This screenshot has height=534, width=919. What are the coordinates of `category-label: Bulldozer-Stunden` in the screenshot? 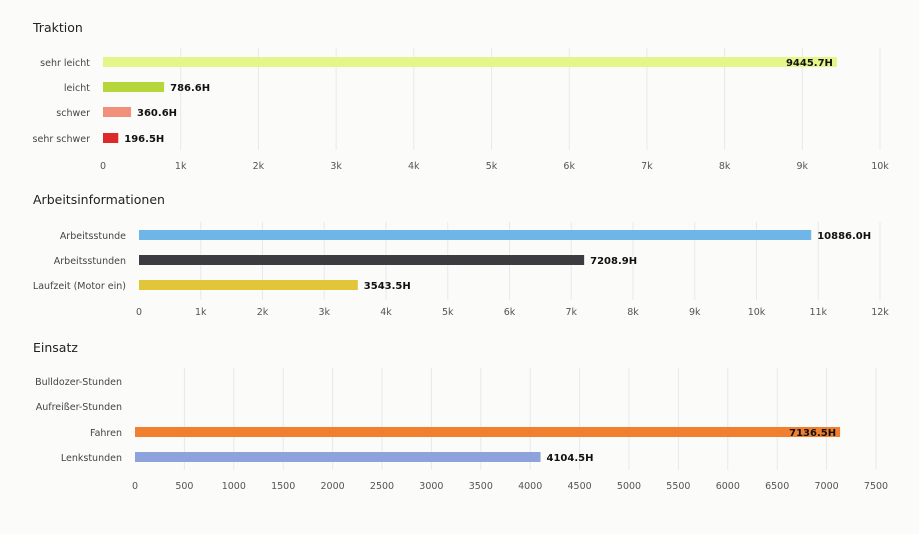 It's located at (78, 382).